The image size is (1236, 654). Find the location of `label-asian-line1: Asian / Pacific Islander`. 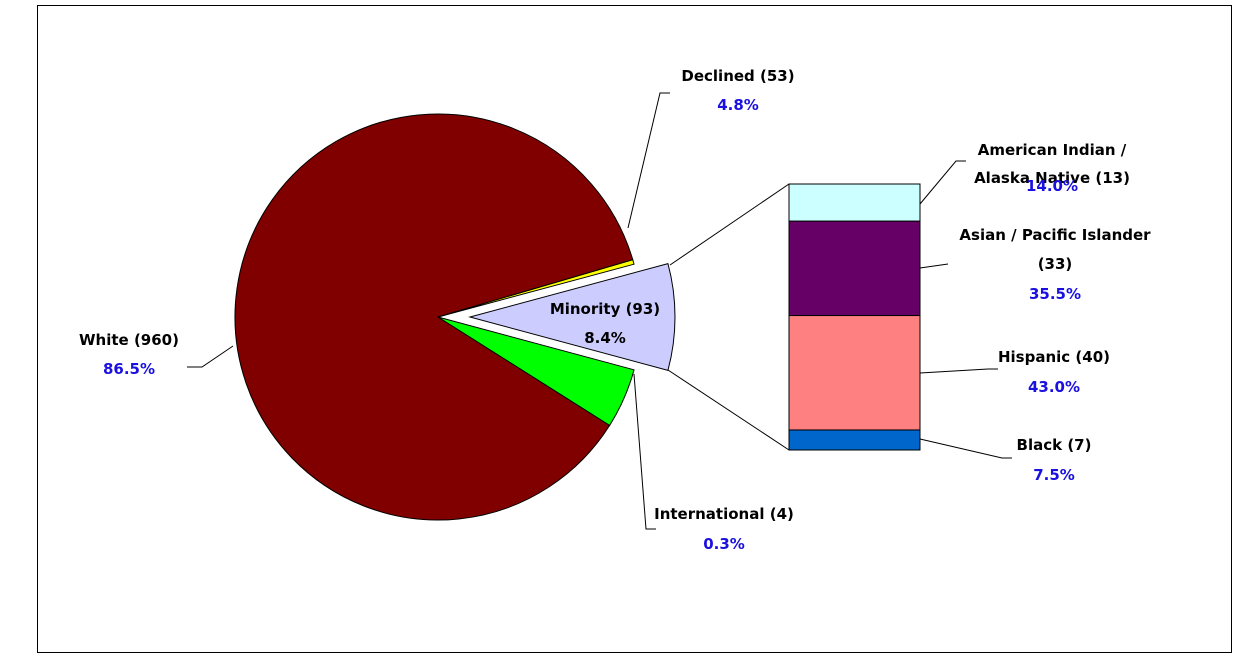

label-asian-line1: Asian / Pacific Islander is located at coordinates (1055, 235).